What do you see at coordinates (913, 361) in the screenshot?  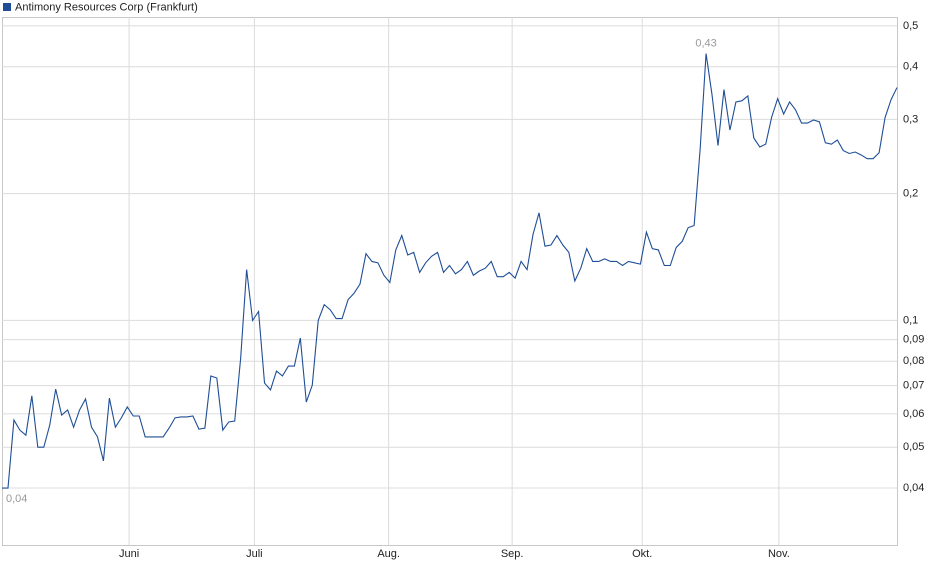 I see `y-tick-label: 0,08` at bounding box center [913, 361].